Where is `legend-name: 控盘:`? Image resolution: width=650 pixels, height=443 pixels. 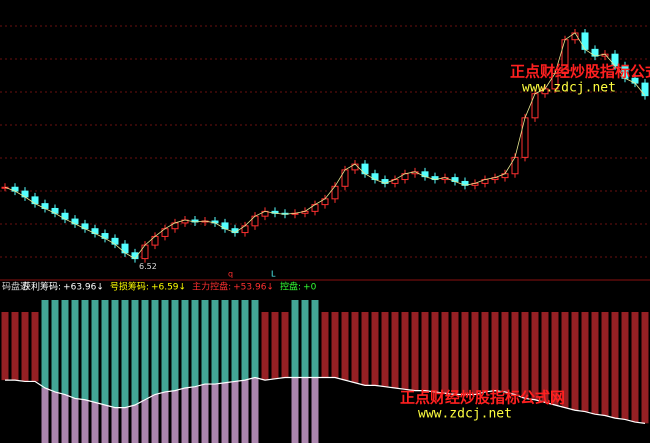
legend-name: 控盘: is located at coordinates (290, 287).